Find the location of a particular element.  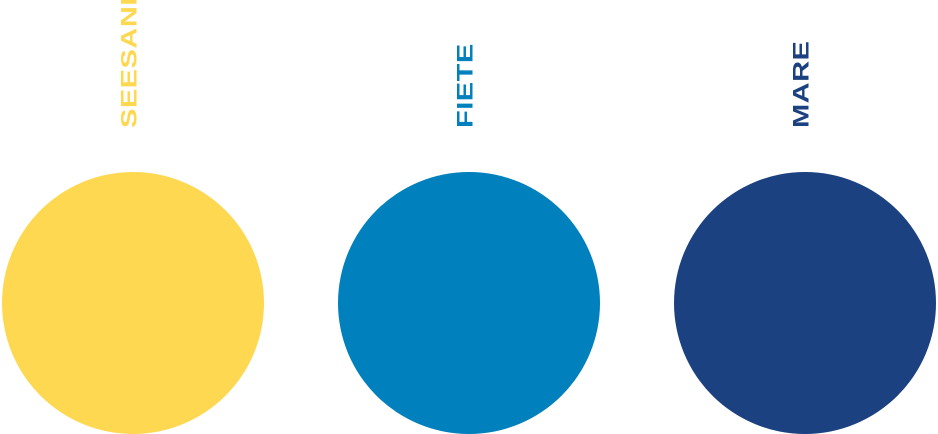

swatch-label-fiete: FIETE is located at coordinates (466, 85).